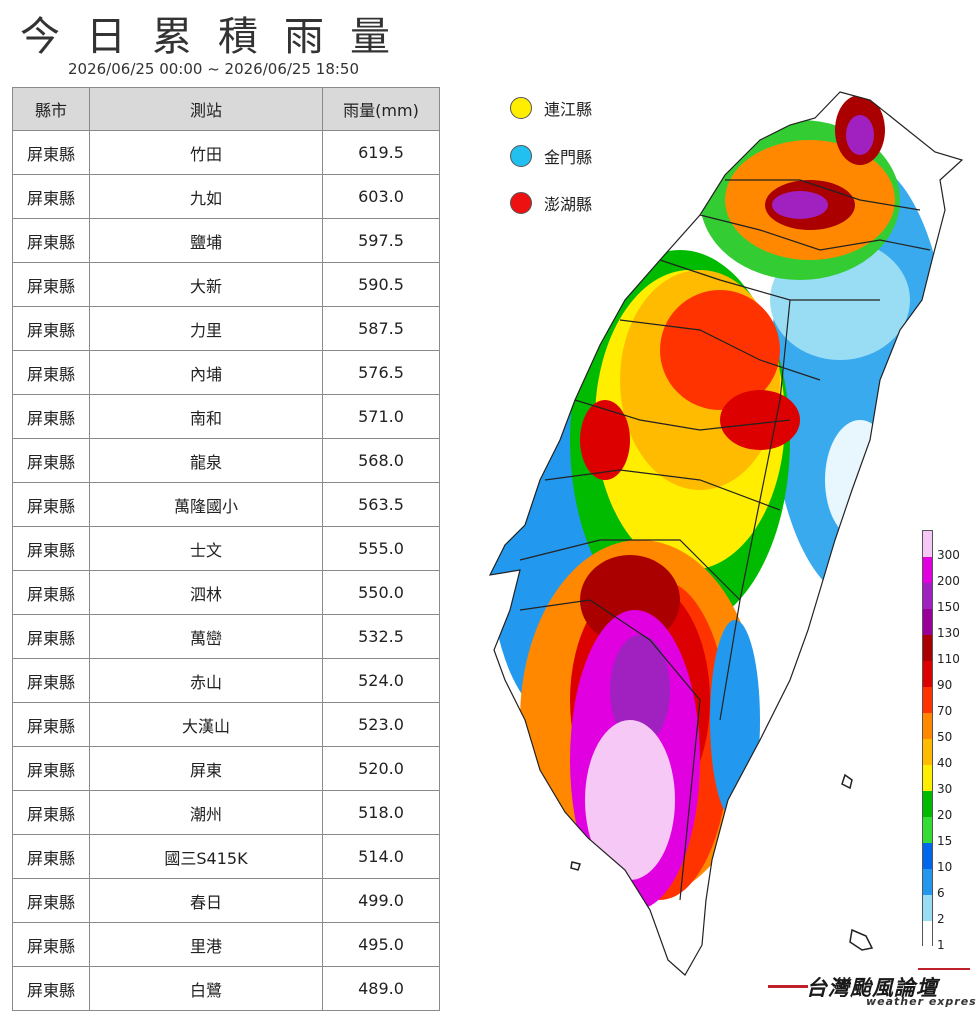 The height and width of the screenshot is (1024, 976). Describe the element at coordinates (945, 711) in the screenshot. I see `colorbar-tick-label: 70` at that location.